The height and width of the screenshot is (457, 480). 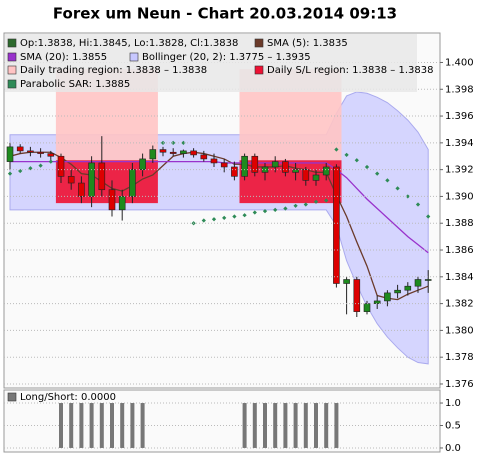 I want to click on chart-title: Forex um Neun - Chart 20.03.2014 09:13, so click(x=225, y=14).